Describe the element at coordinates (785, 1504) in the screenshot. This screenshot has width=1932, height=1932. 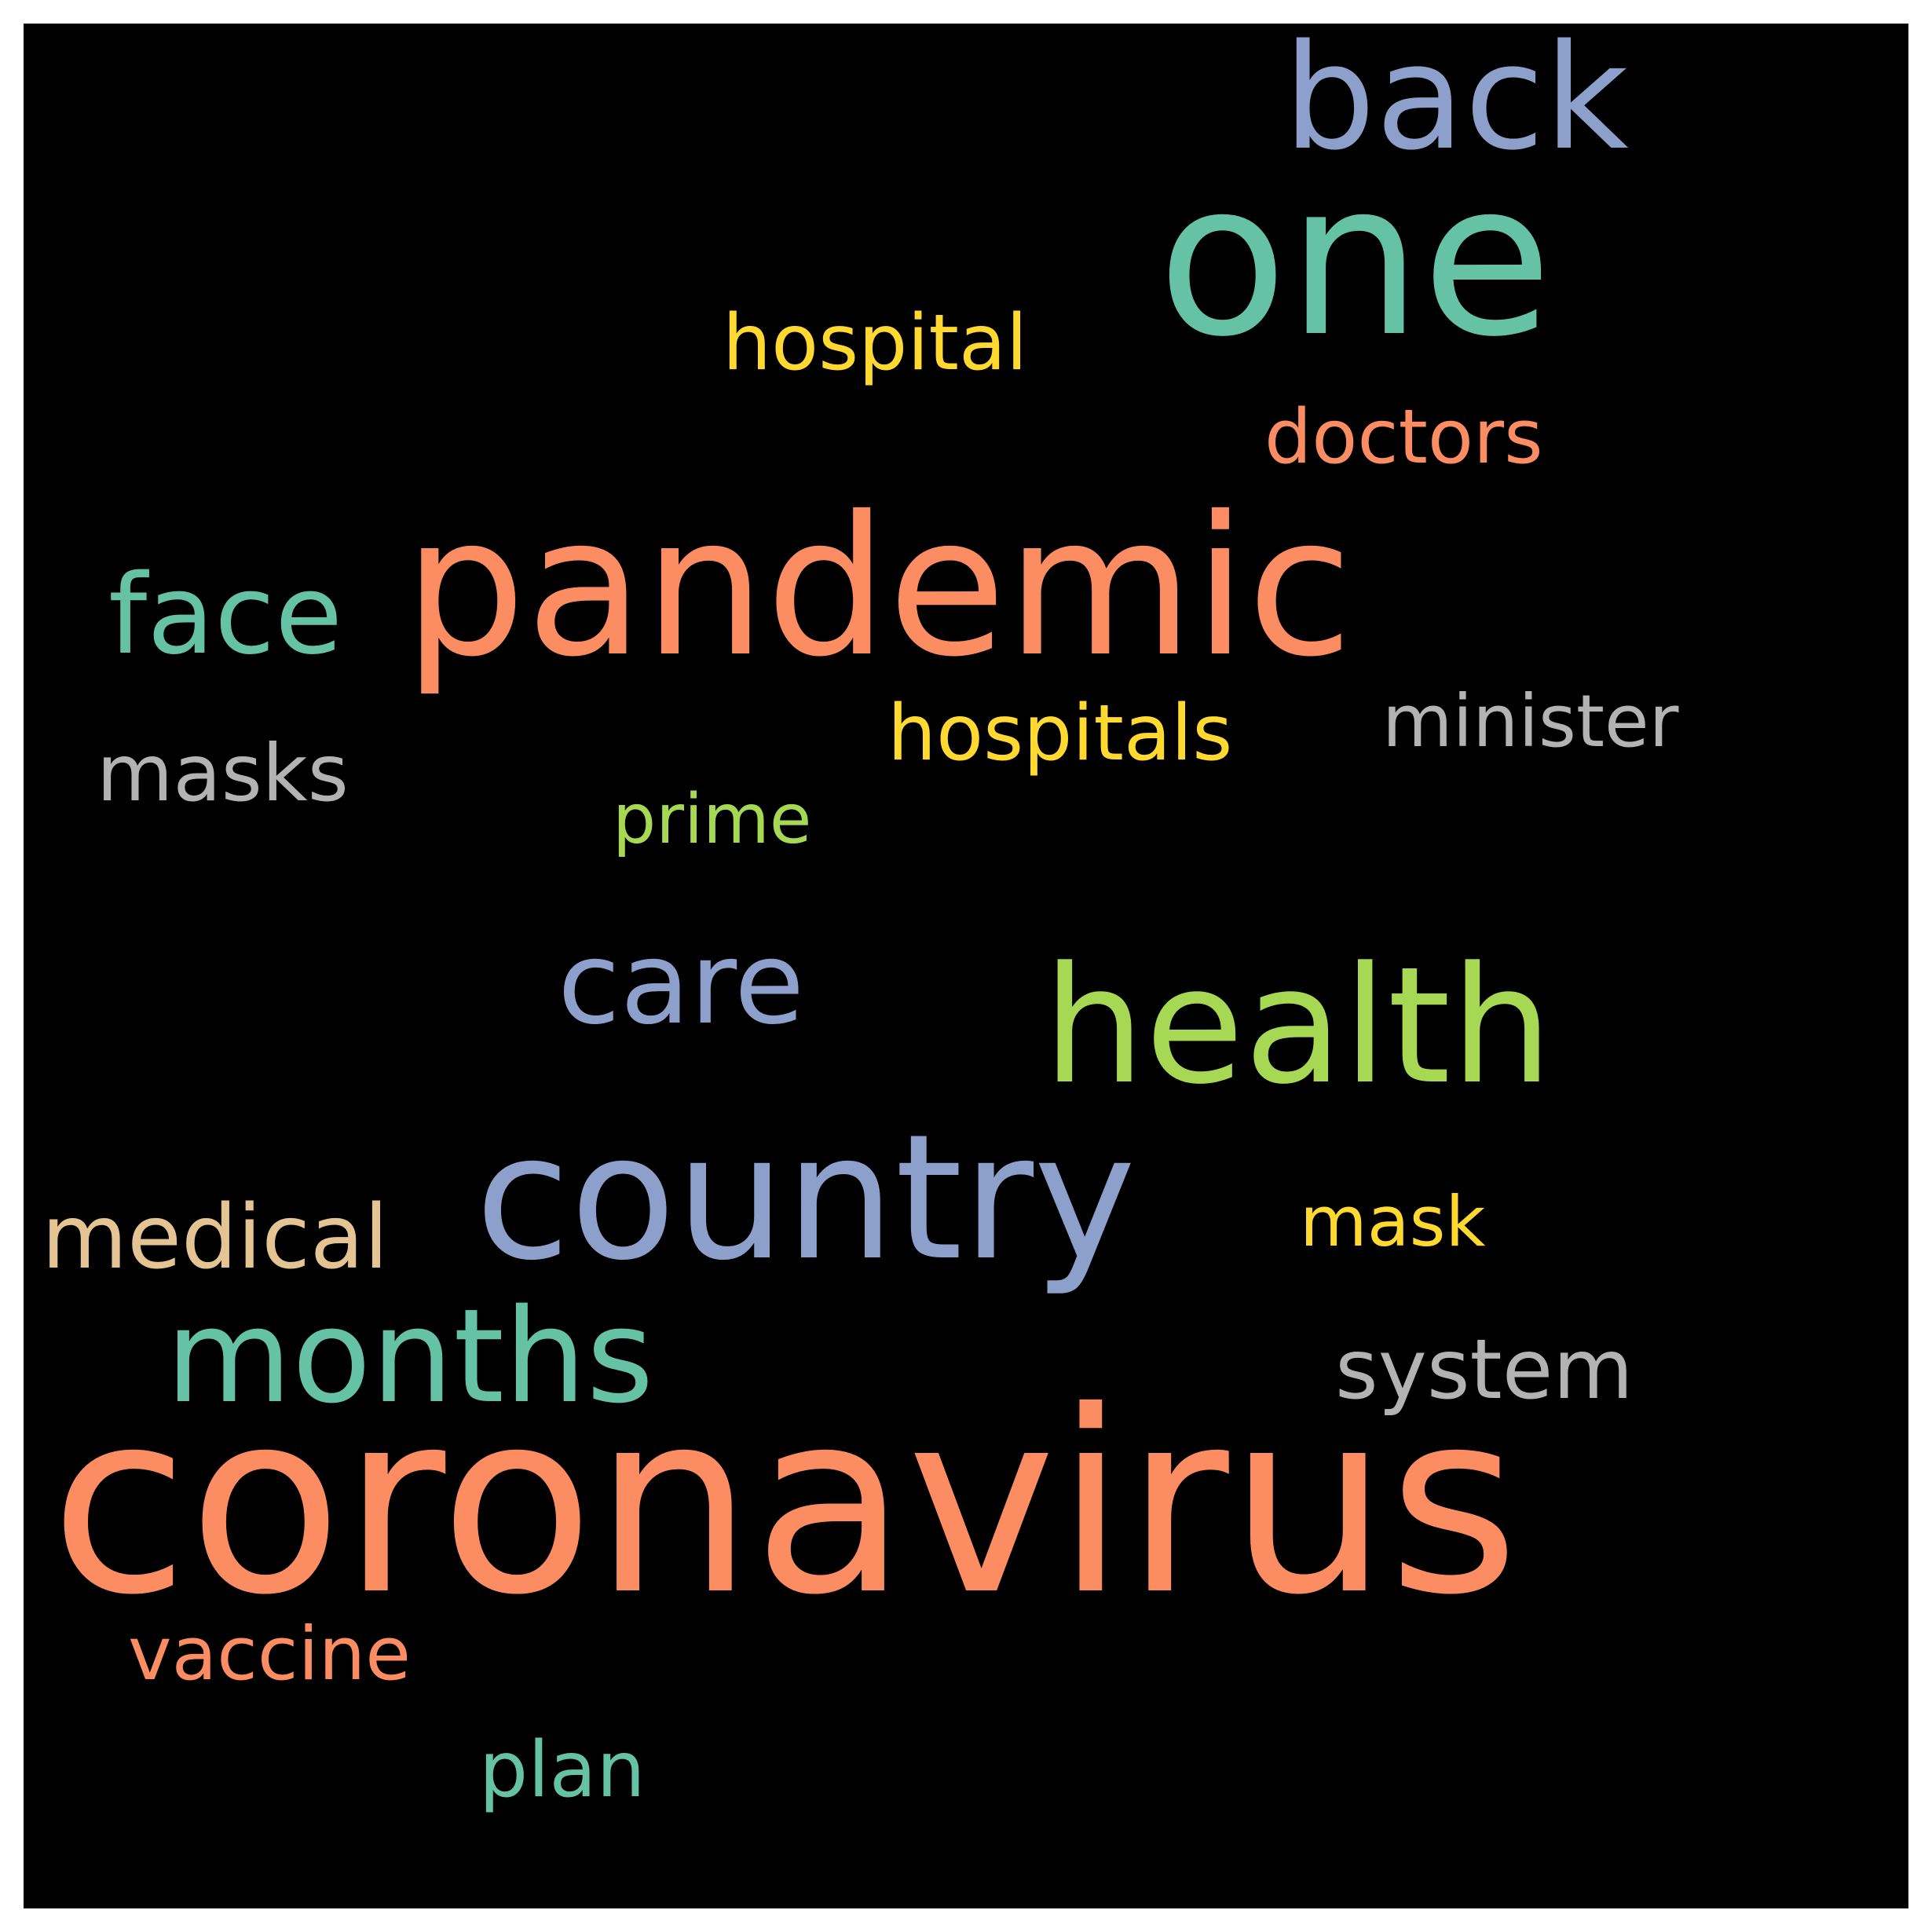
I see `word-coronavirus: coronavirus` at that location.